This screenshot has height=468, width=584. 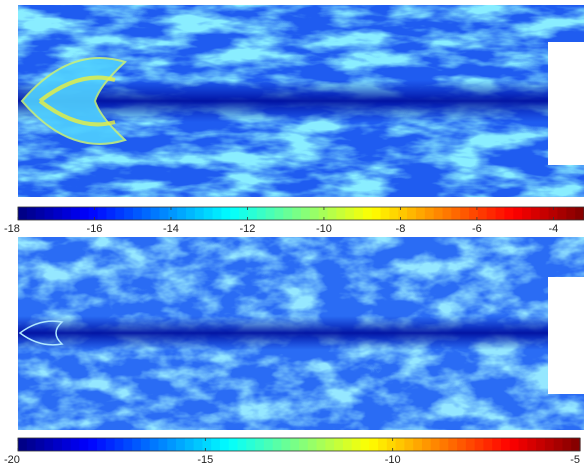 I want to click on colorbar-frame, so click(x=299, y=444).